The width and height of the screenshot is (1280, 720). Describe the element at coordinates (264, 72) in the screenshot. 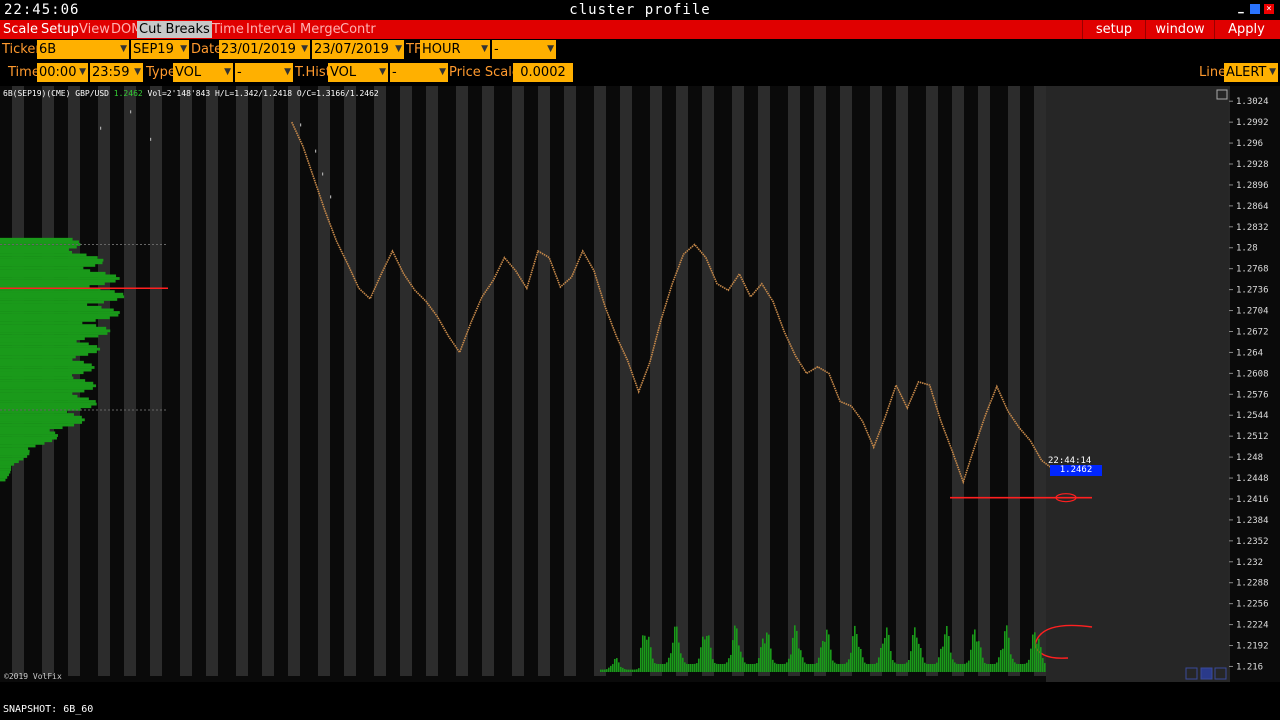

I see `type-extra-select: - ▼` at that location.